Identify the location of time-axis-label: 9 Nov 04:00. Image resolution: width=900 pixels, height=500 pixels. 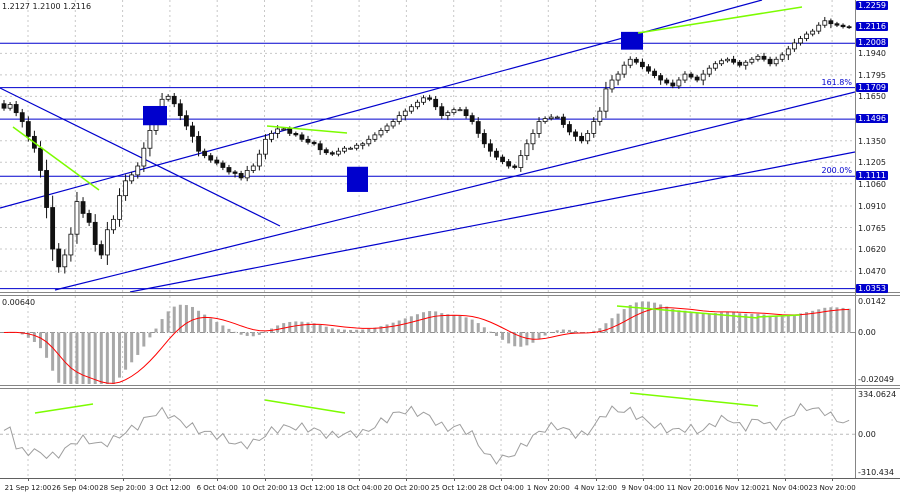
(643, 488).